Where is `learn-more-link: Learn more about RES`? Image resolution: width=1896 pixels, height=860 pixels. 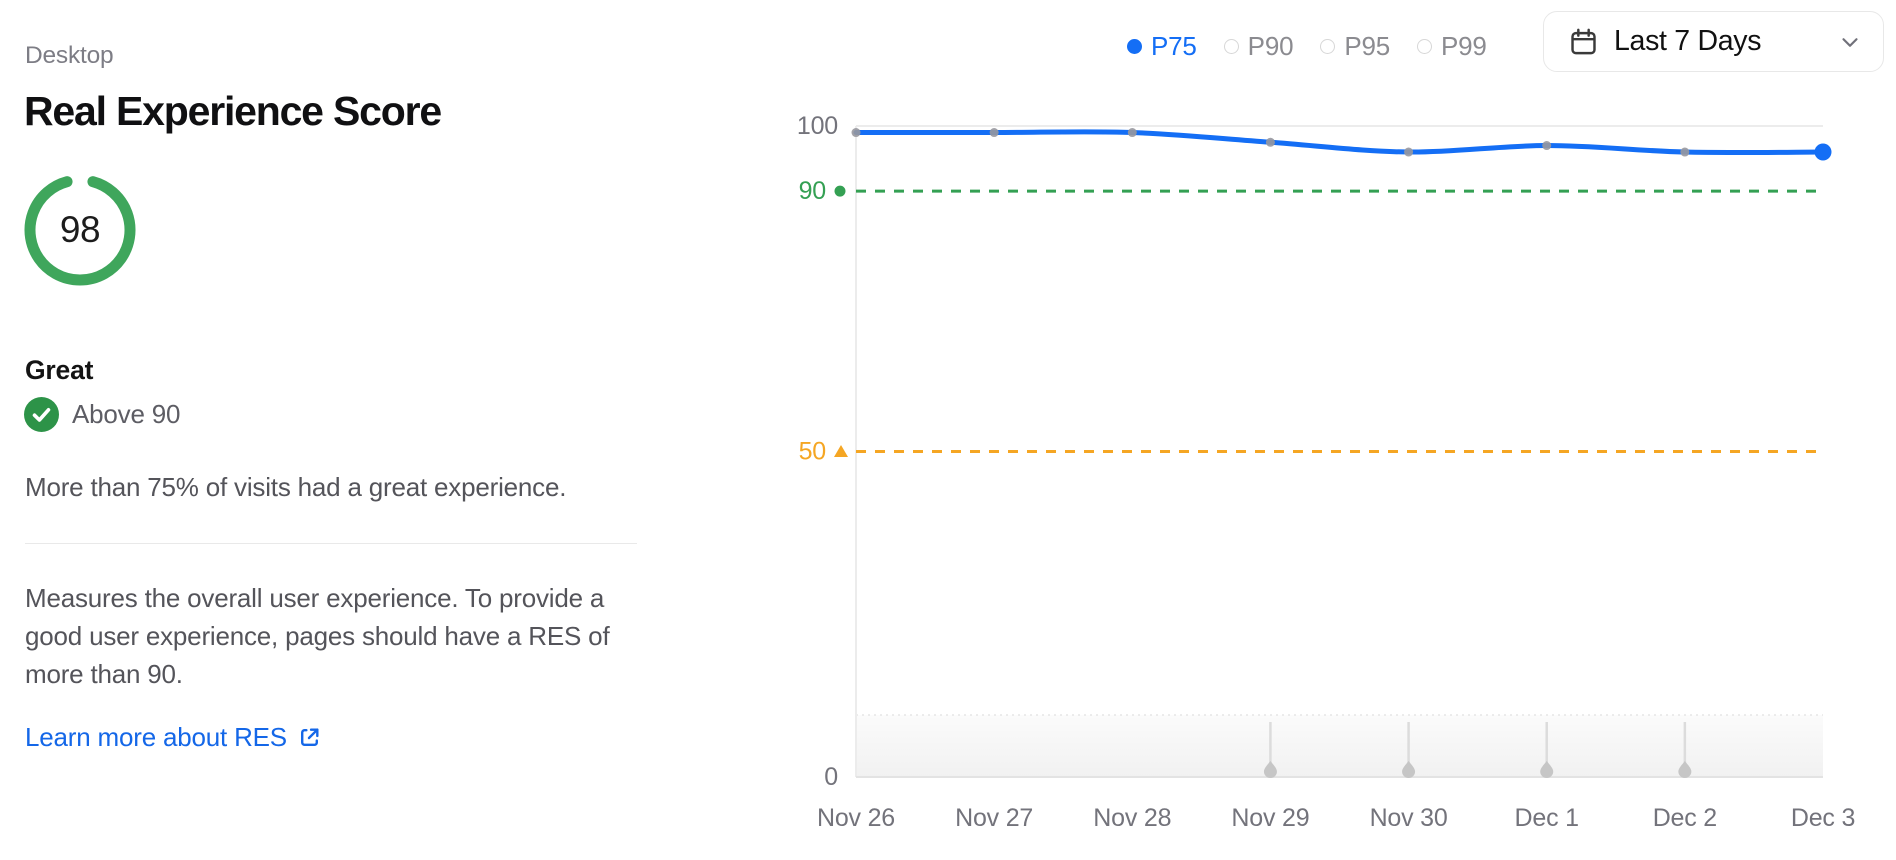 learn-more-link: Learn more about RES is located at coordinates (173, 737).